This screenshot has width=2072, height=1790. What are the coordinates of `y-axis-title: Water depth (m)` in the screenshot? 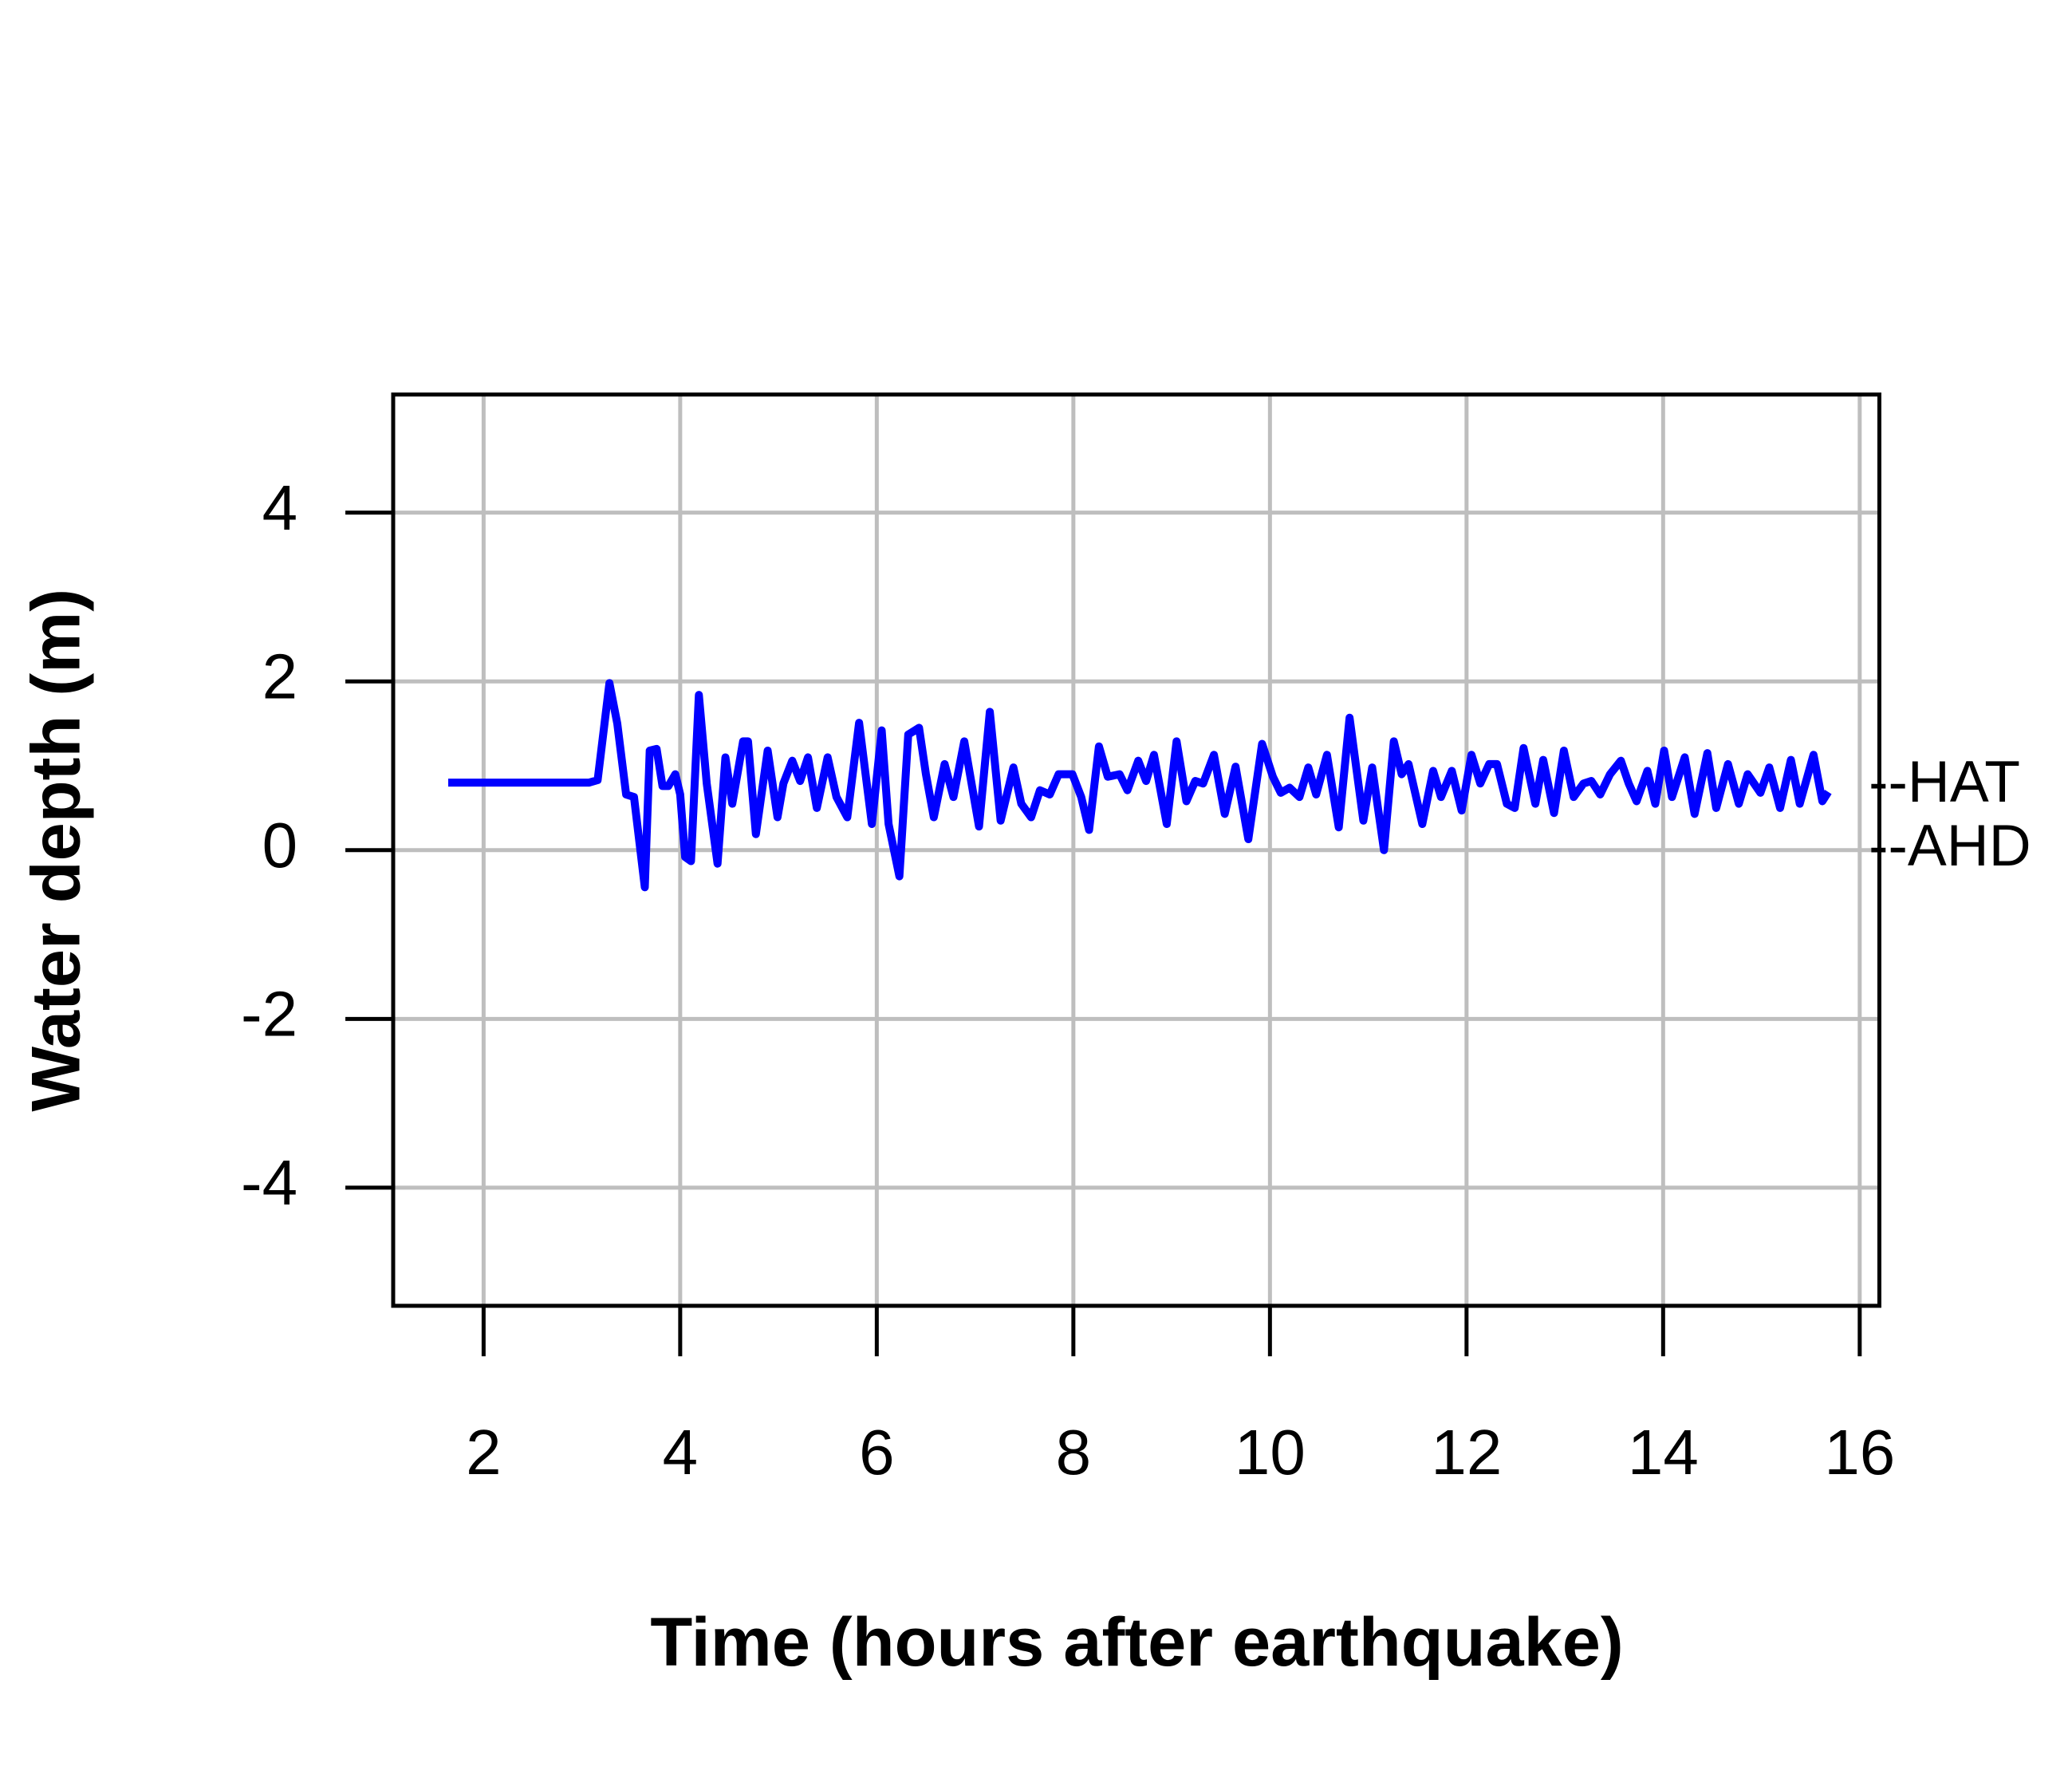 It's located at (56, 850).